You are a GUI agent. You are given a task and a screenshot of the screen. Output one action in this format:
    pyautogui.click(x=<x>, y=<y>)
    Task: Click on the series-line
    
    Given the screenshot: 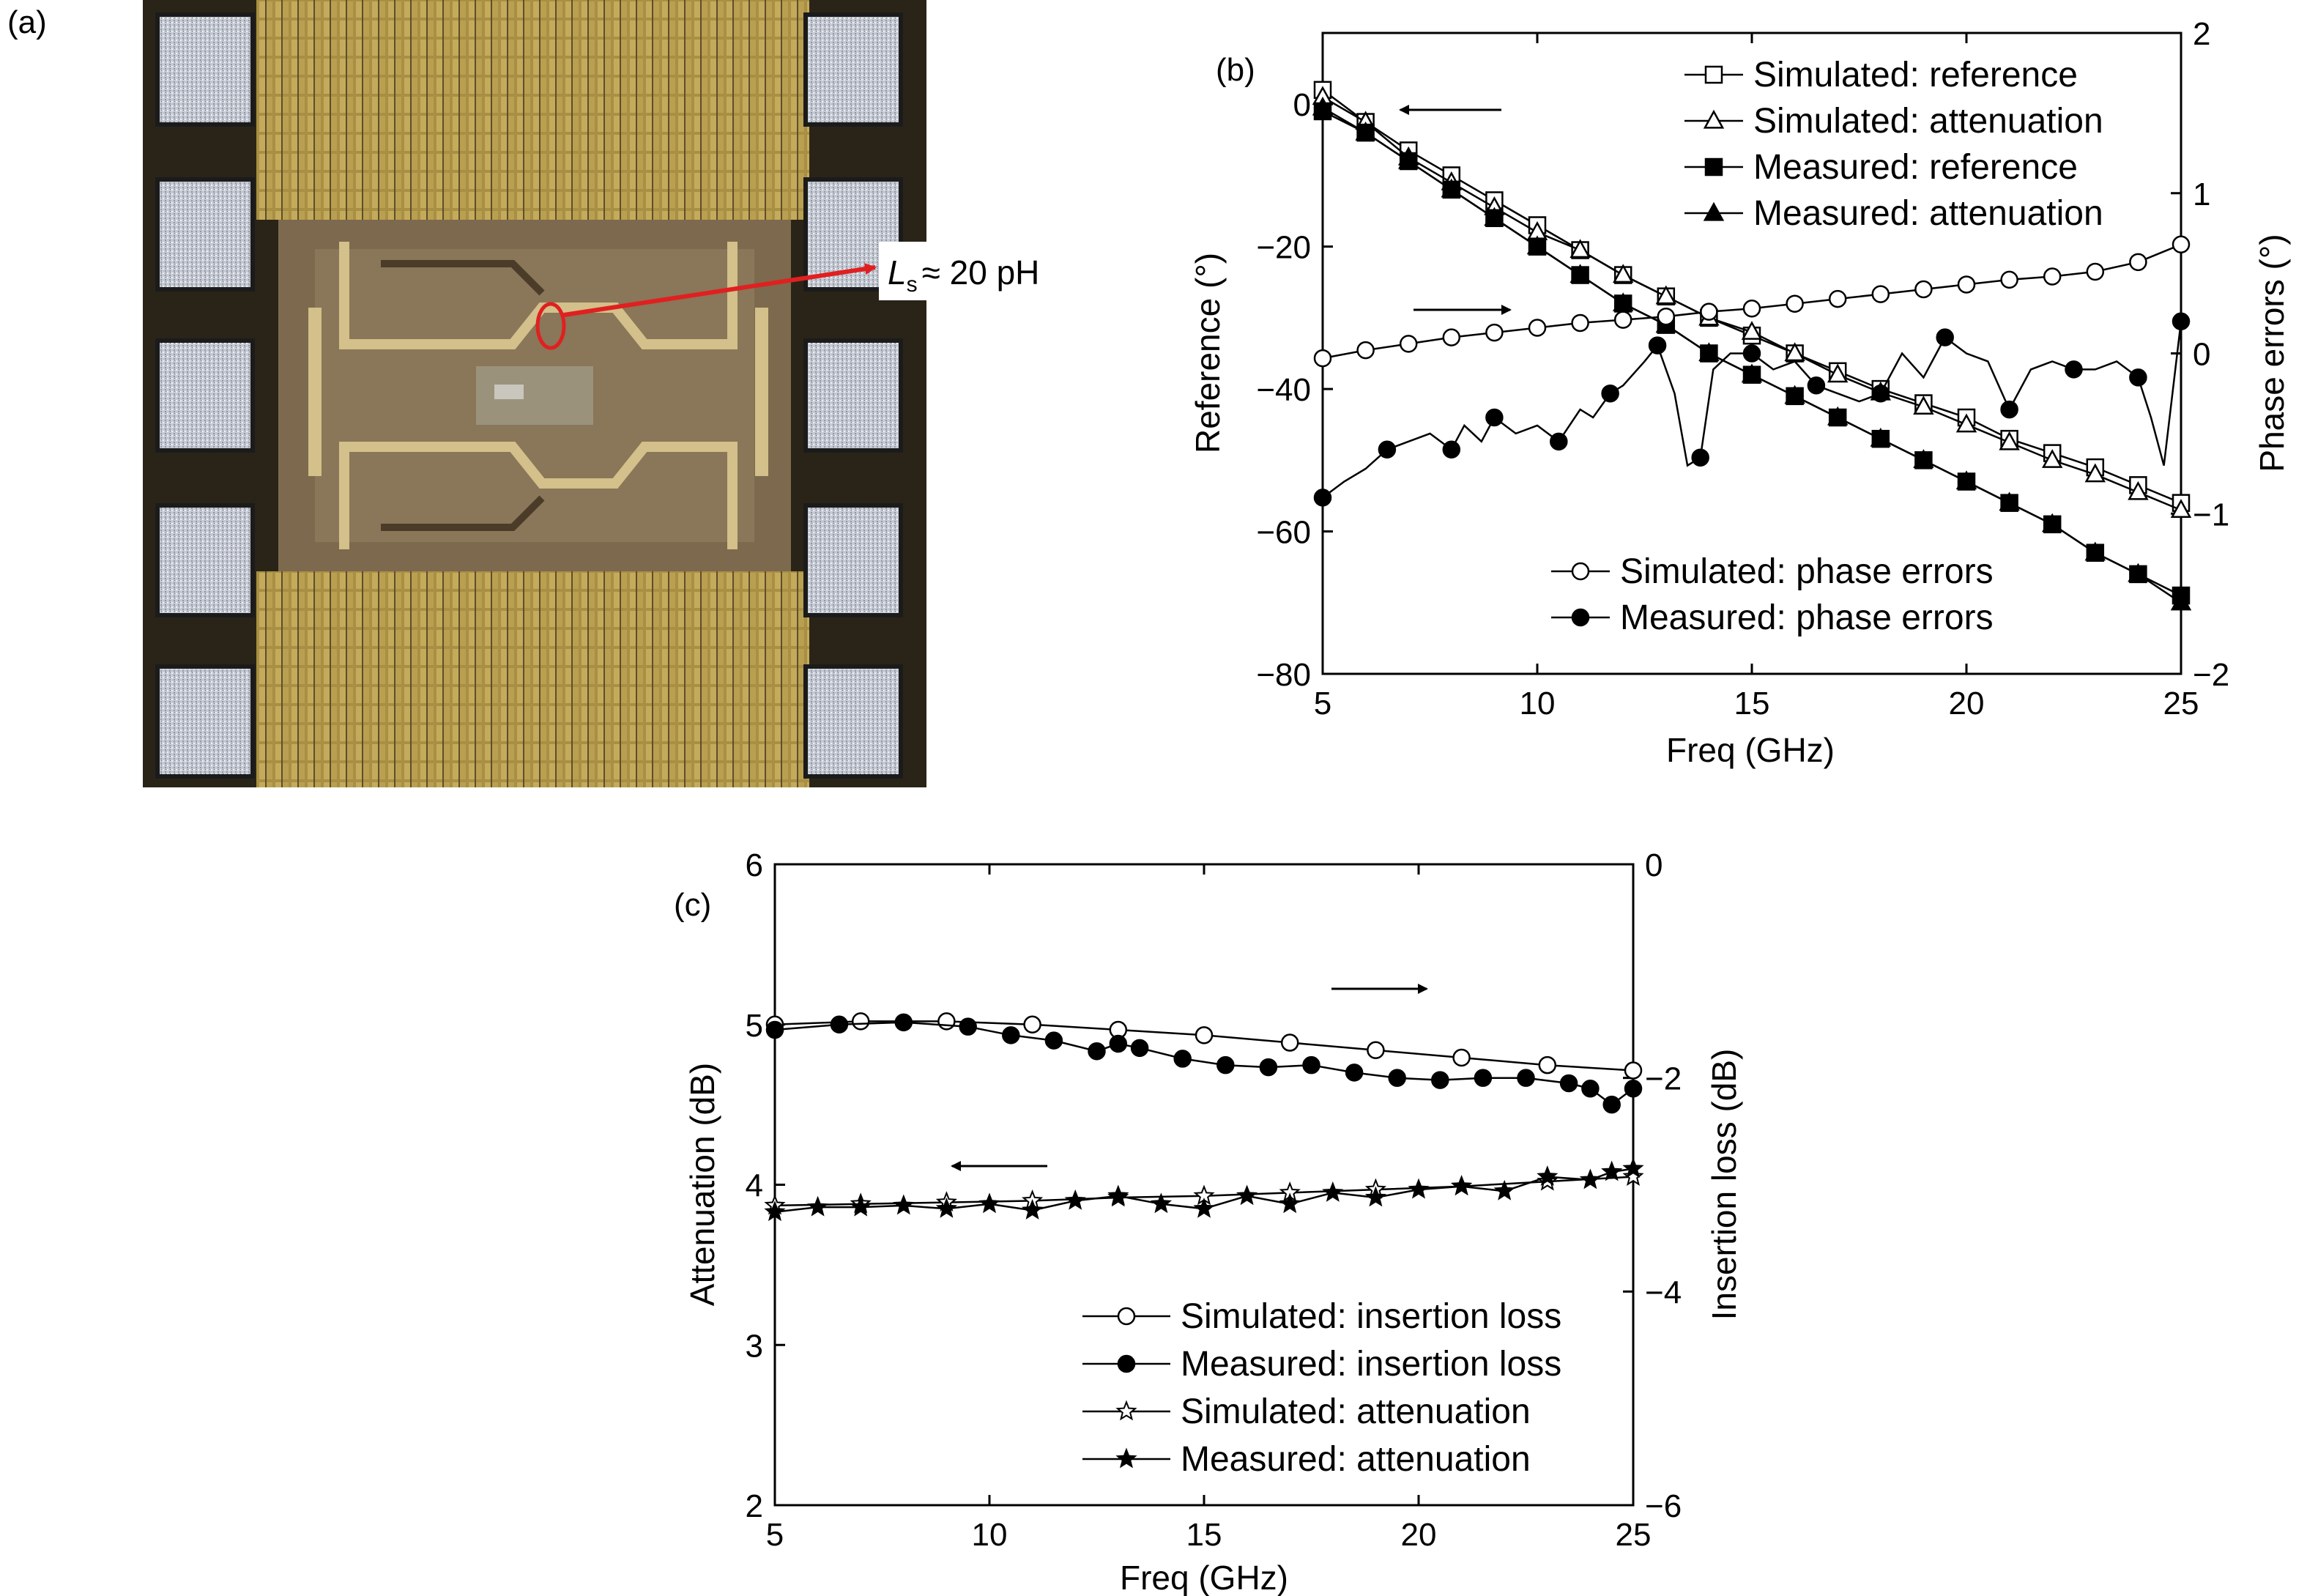 What is the action you would take?
    pyautogui.click(x=1204, y=1191)
    